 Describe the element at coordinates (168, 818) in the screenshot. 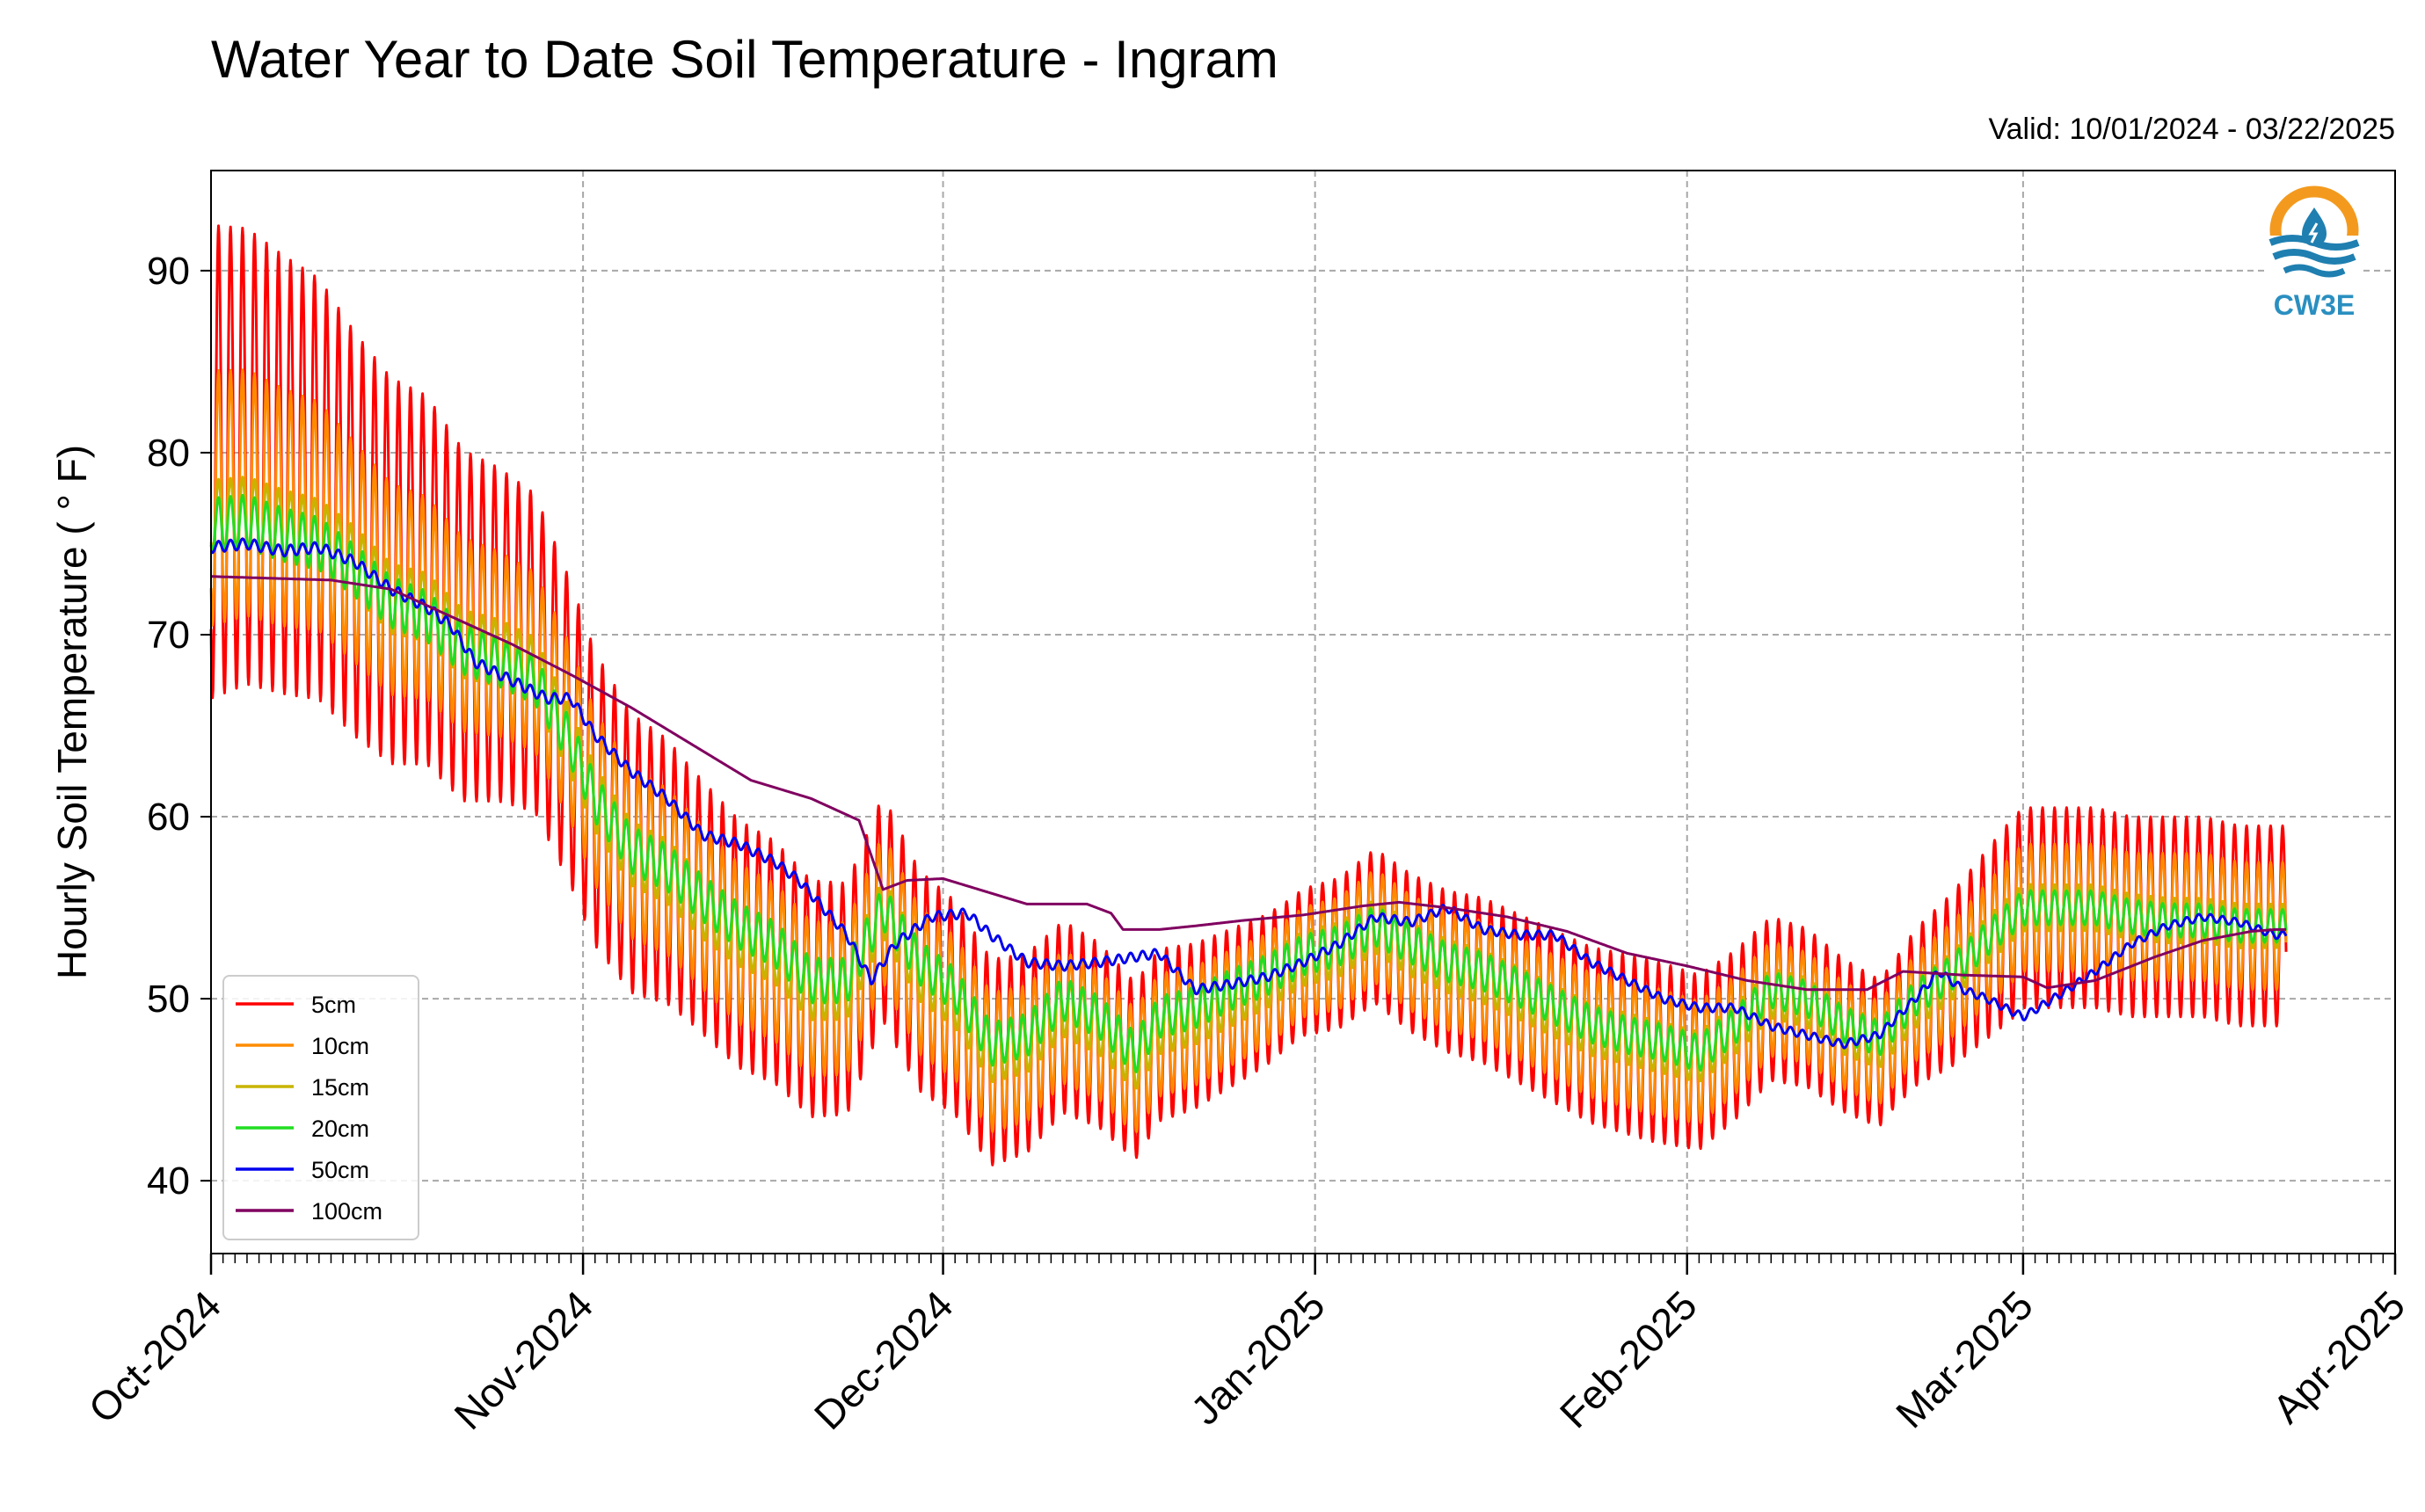

I see `y-tick-label: 60` at that location.